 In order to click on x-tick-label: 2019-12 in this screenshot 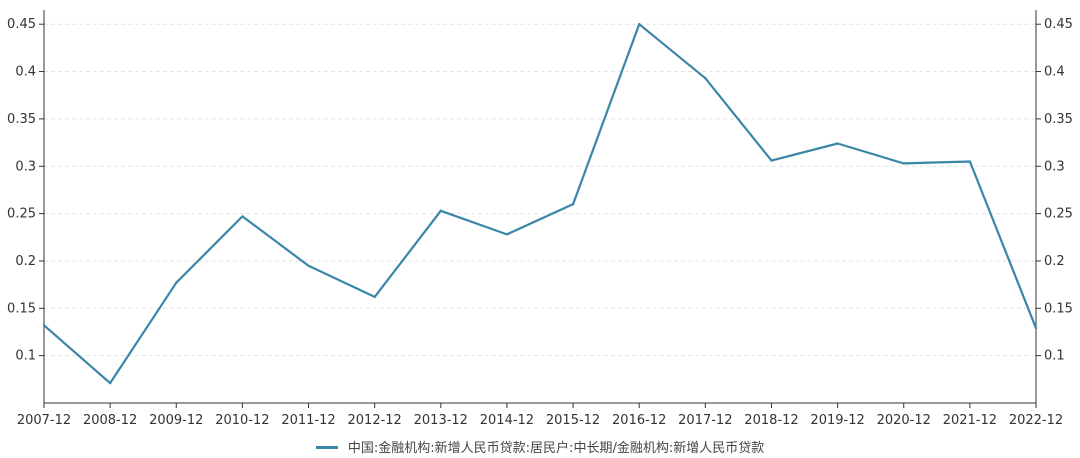, I will do `click(837, 420)`.